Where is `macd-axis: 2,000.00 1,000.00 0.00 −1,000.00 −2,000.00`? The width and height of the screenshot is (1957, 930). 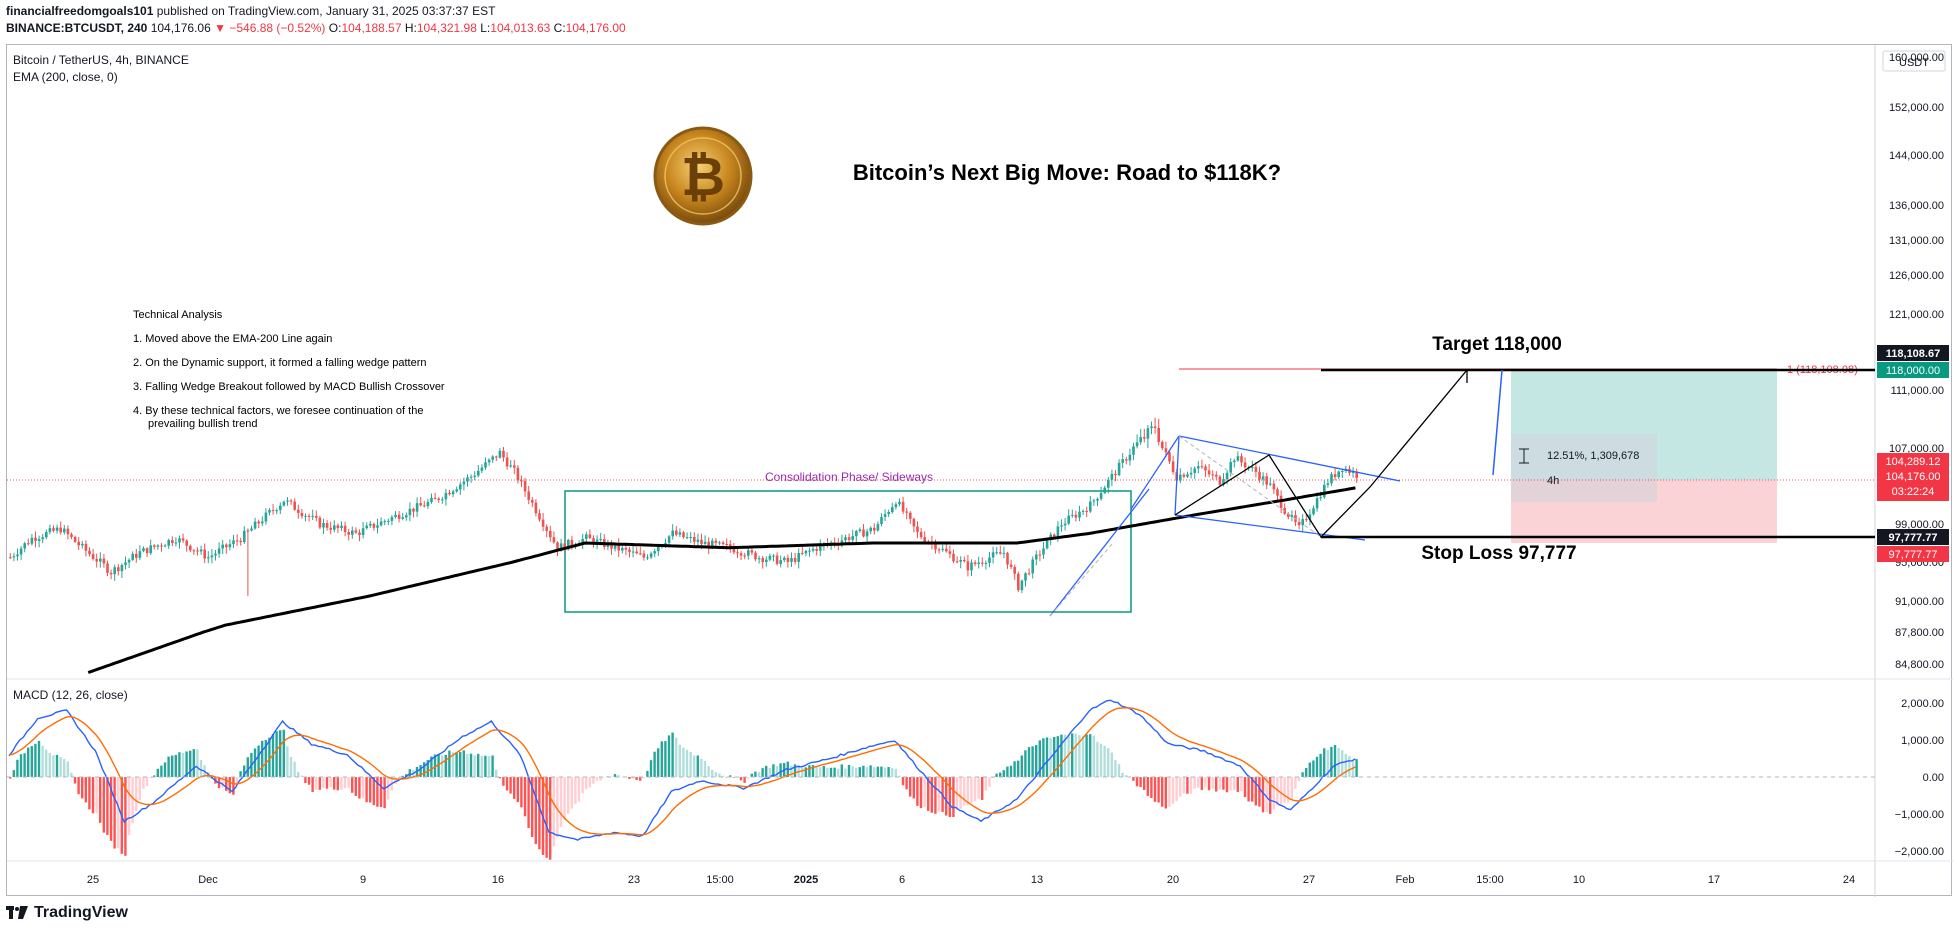 macd-axis: 2,000.00 1,000.00 0.00 −1,000.00 −2,000.00 is located at coordinates (1919, 778).